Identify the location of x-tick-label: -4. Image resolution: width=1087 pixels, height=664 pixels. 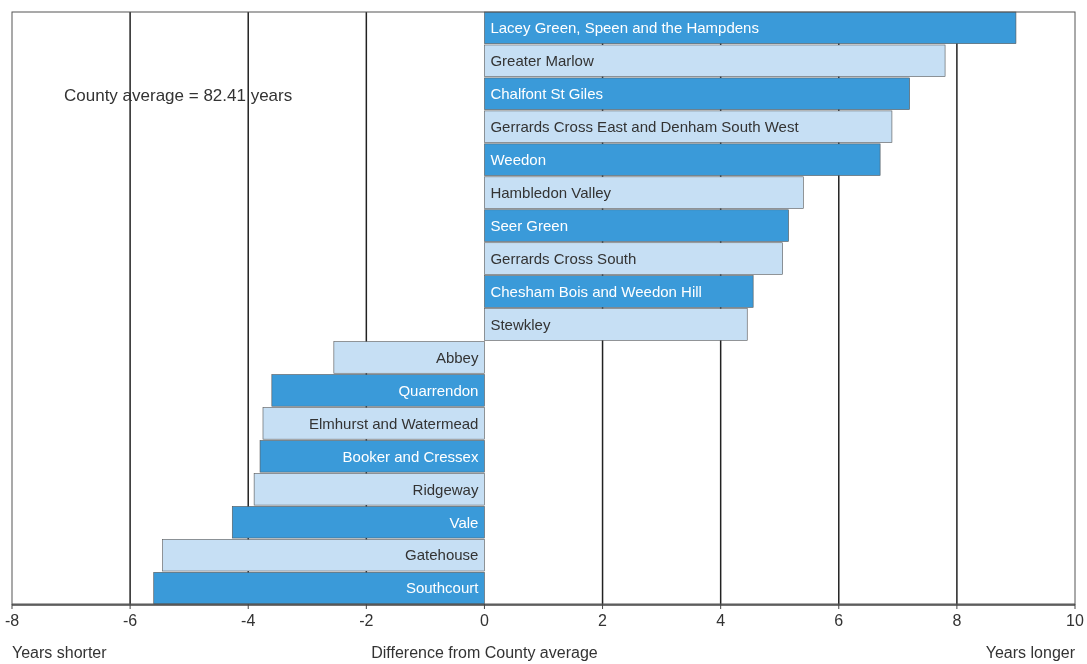
(248, 620).